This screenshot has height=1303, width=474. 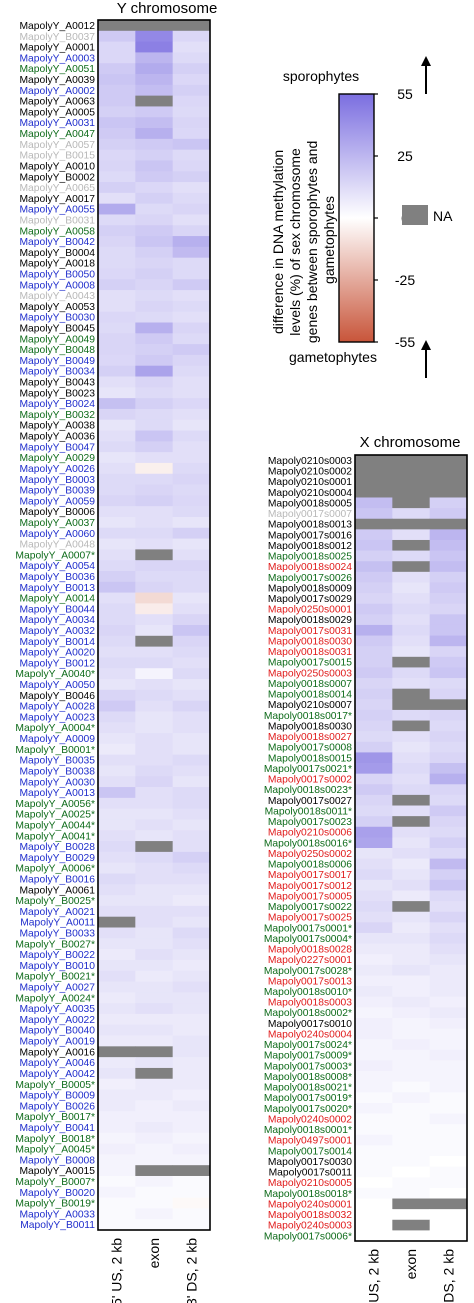 I want to click on row-label-mapolyy-b0035: MapolyY_B0035, so click(x=57, y=761).